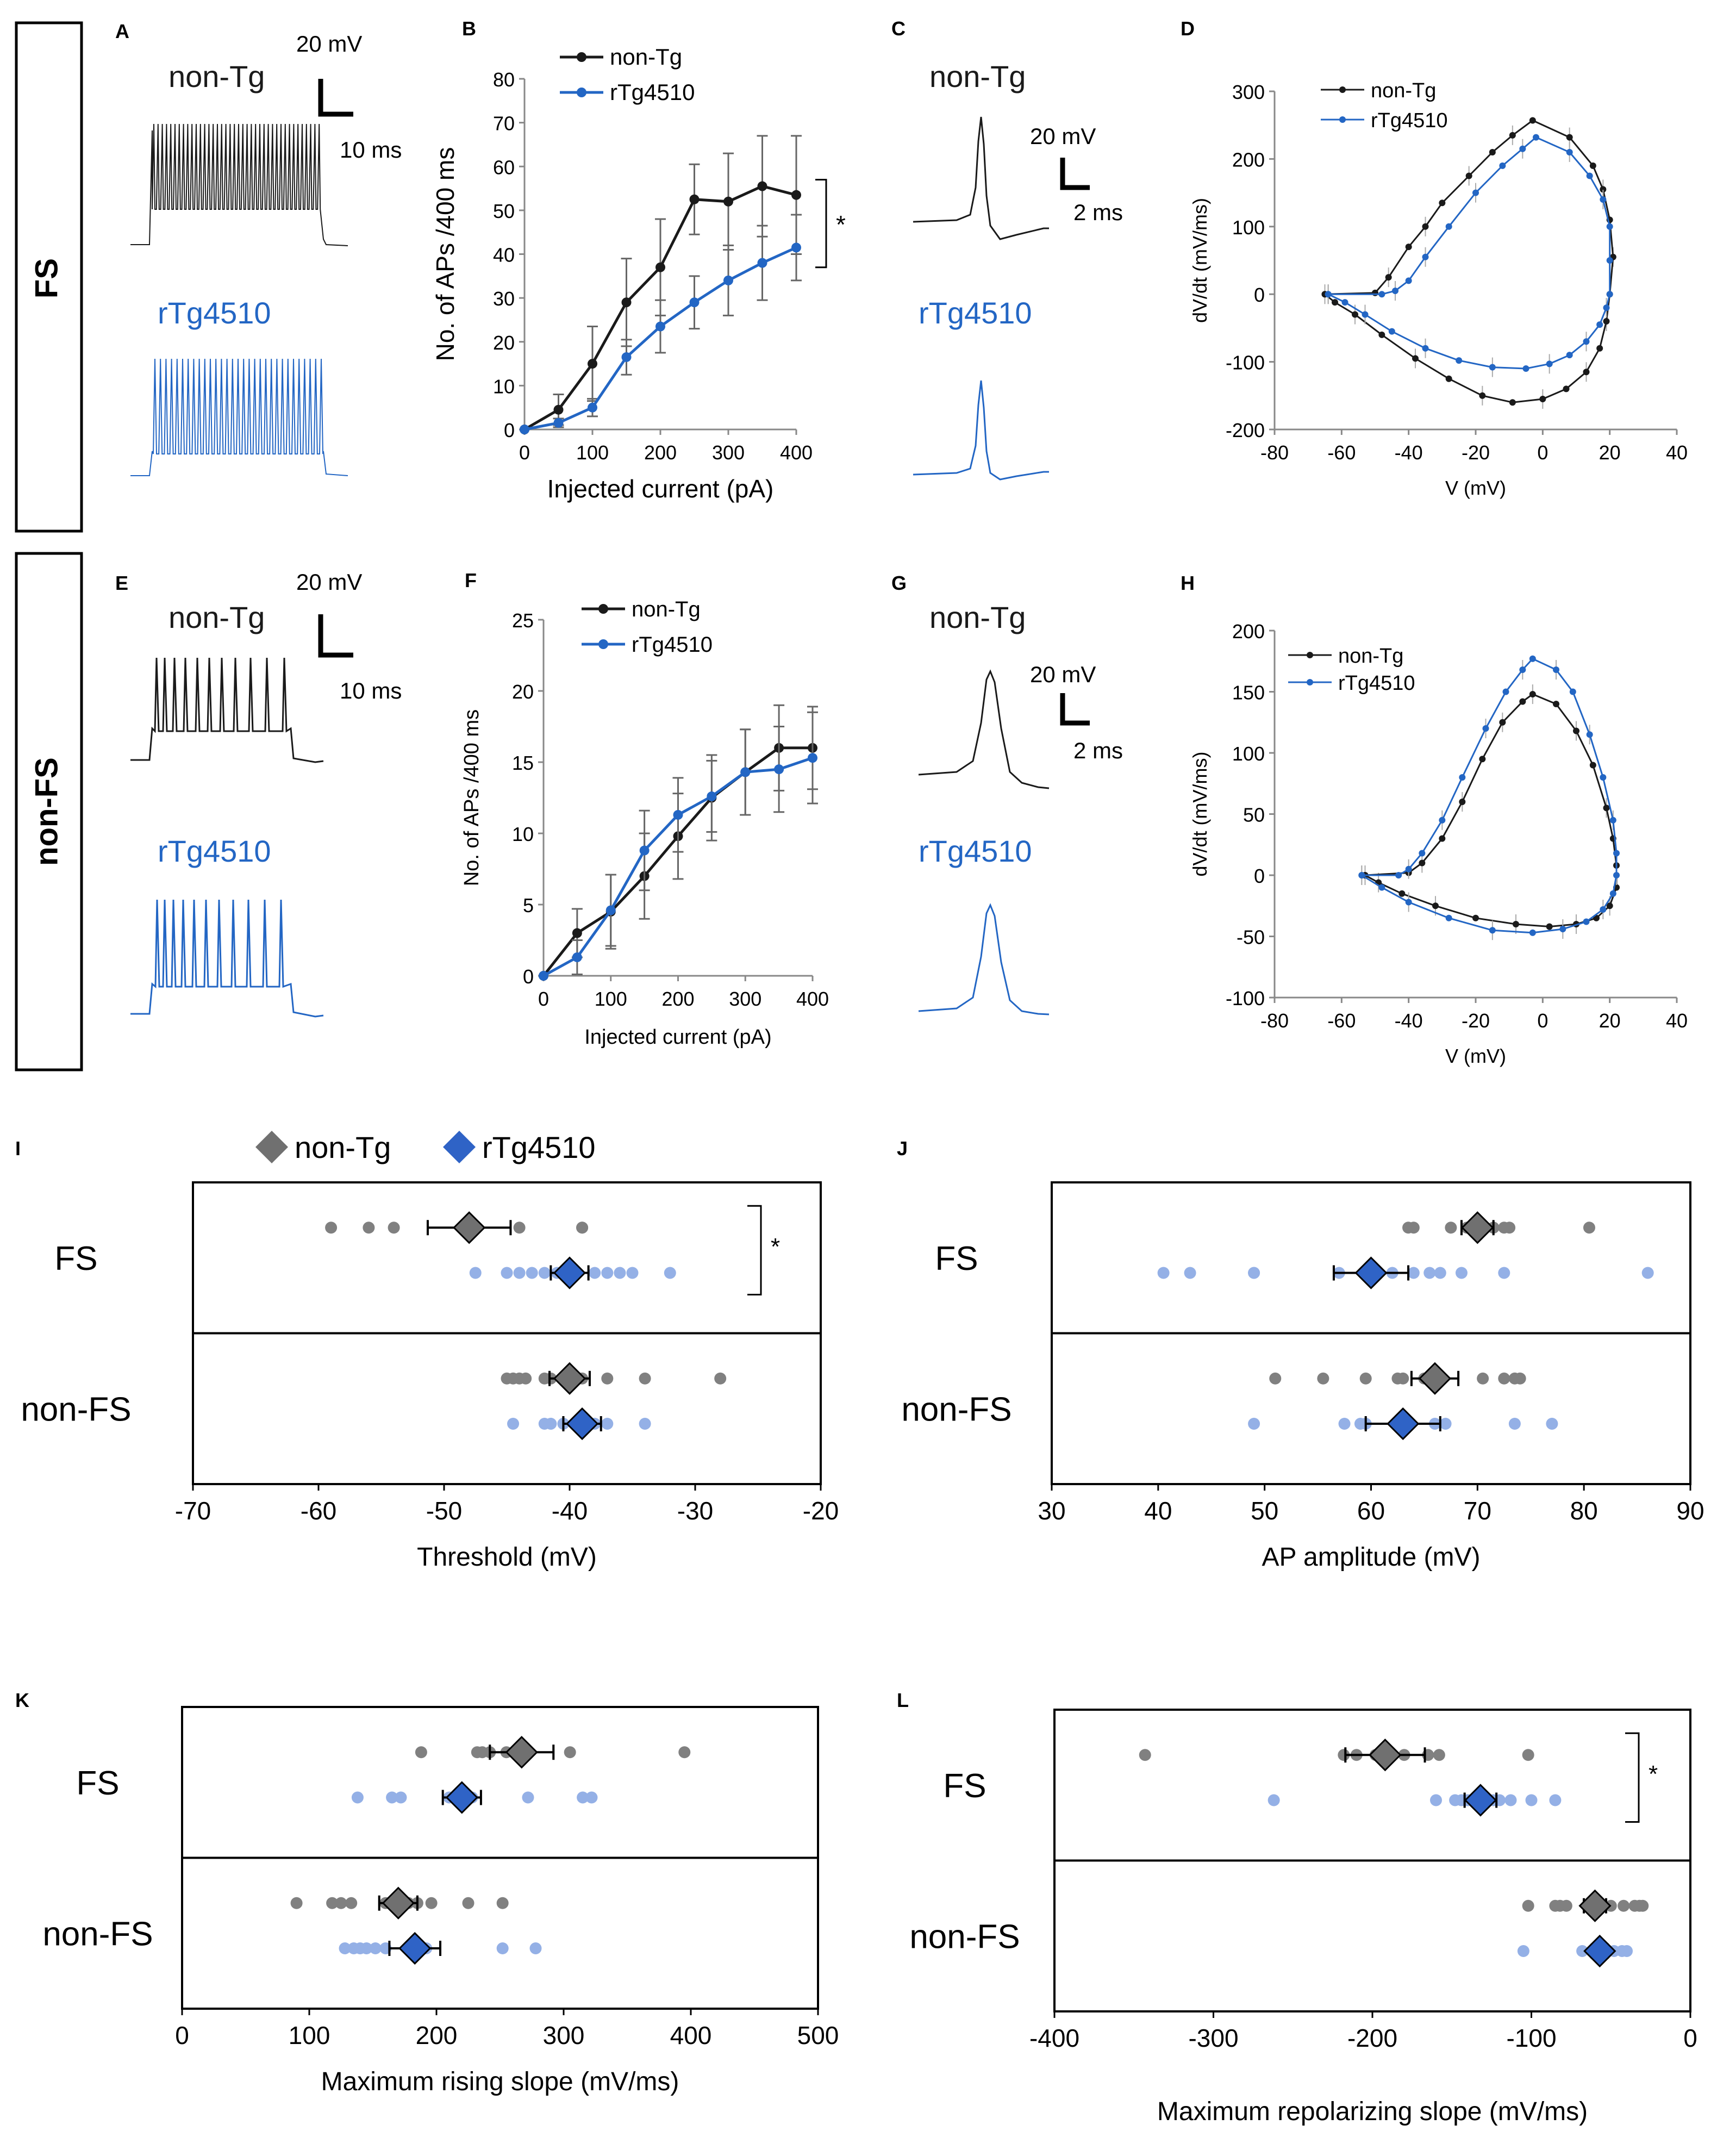  Describe the element at coordinates (1491, 810) in the screenshot. I see `chart-h-nontg-line` at that location.